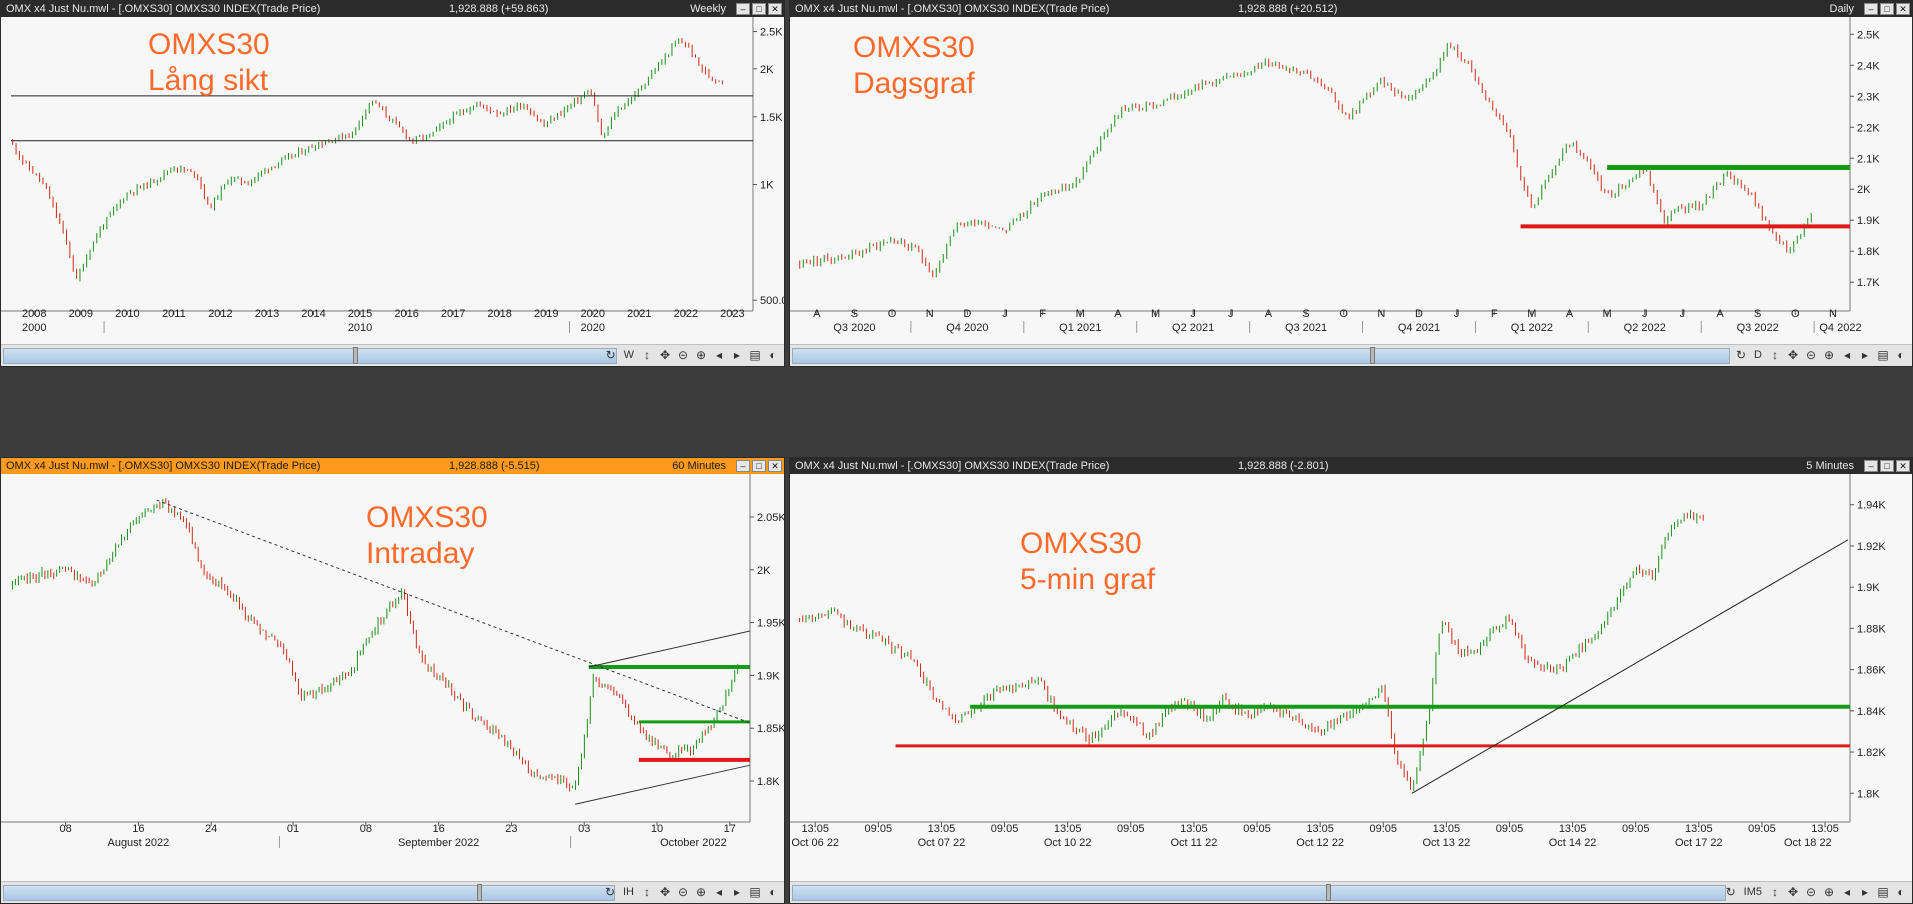 The width and height of the screenshot is (1913, 904). What do you see at coordinates (730, 829) in the screenshot?
I see `x-tick-label: 17` at bounding box center [730, 829].